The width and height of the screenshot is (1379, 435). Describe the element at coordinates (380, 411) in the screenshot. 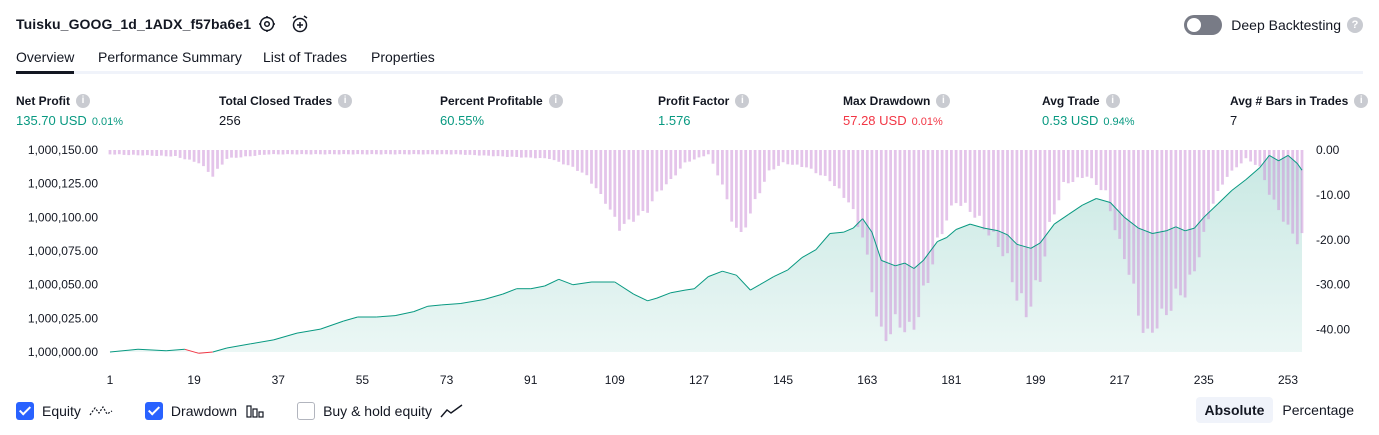

I see `legend-buy-hold-equity: Buy & hold equity` at that location.